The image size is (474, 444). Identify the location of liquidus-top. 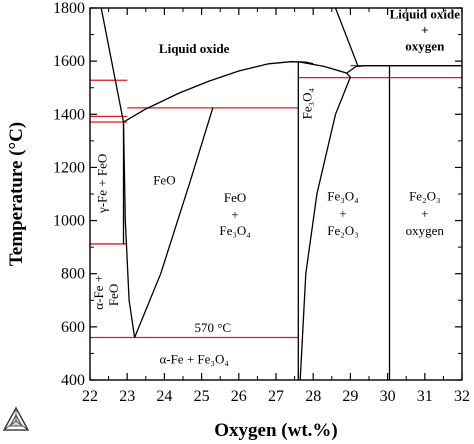
(218, 92).